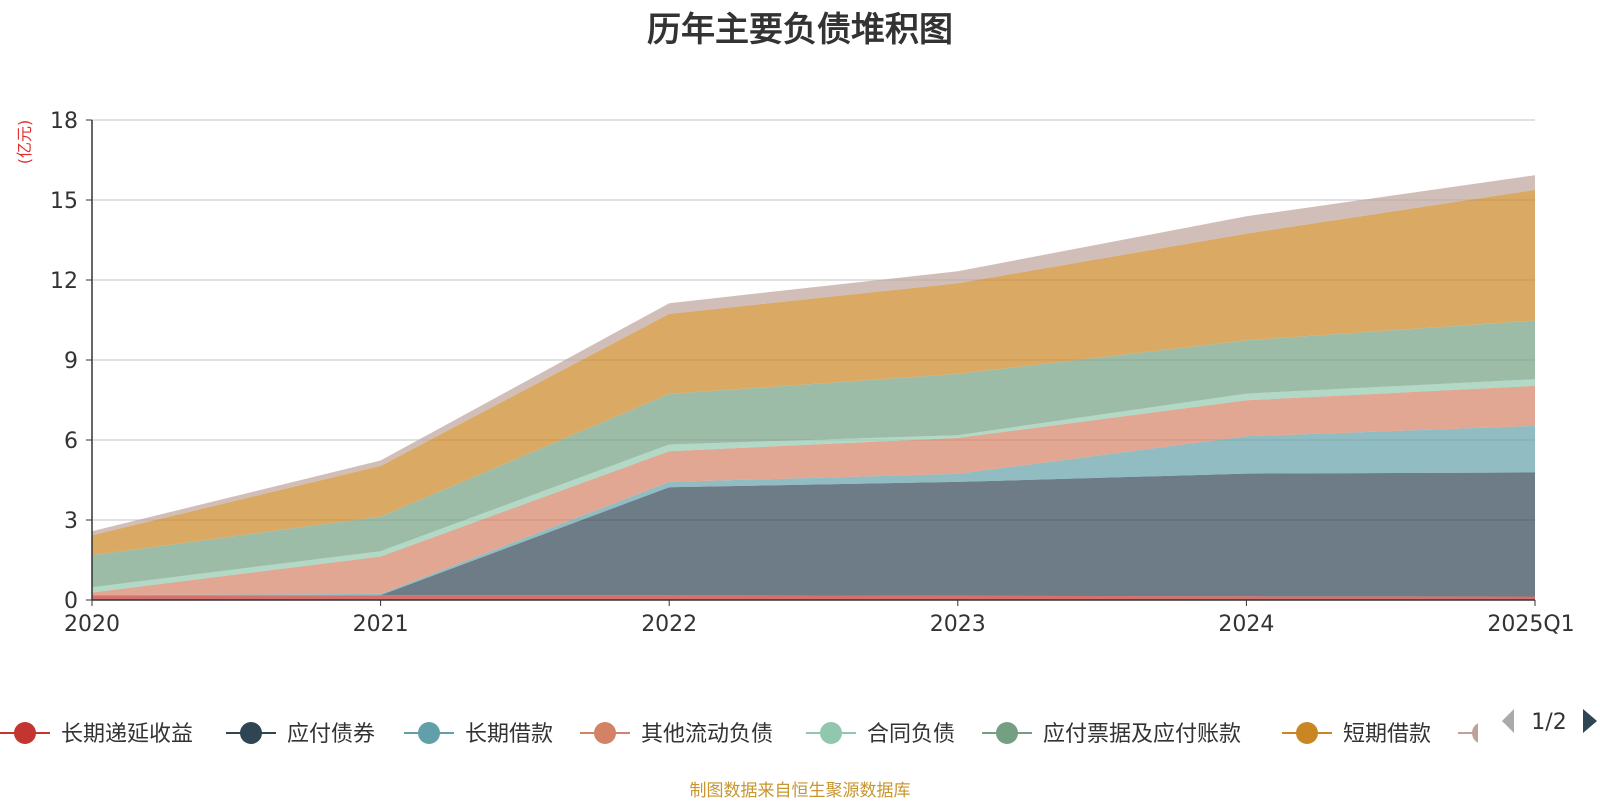  What do you see at coordinates (92, 624) in the screenshot?
I see `x-tick-label: 2020` at bounding box center [92, 624].